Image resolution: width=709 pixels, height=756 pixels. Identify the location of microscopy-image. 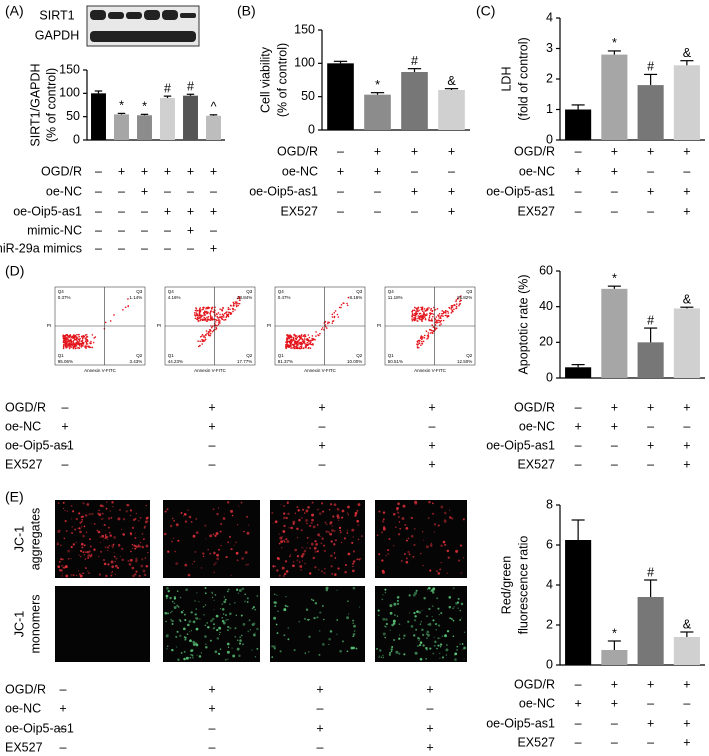
(421, 624).